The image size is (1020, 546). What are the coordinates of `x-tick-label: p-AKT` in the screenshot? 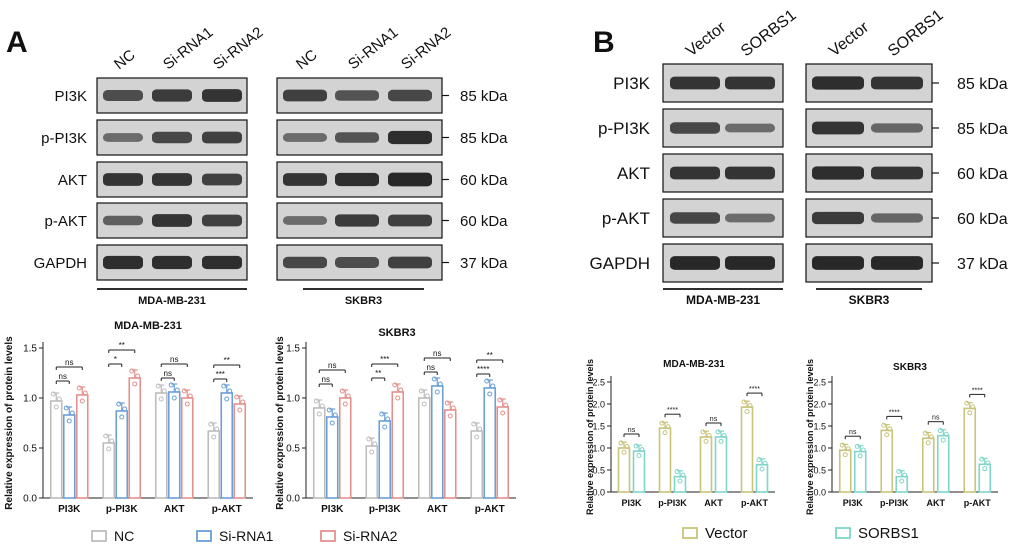 It's located at (227, 509).